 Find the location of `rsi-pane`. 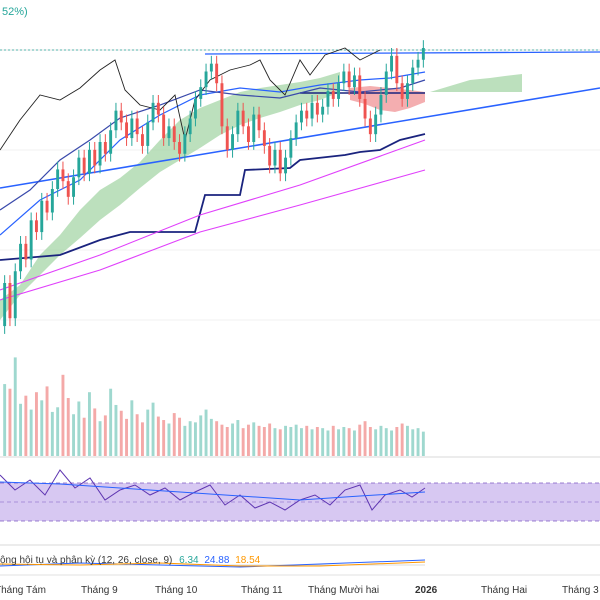

rsi-pane is located at coordinates (300, 495).